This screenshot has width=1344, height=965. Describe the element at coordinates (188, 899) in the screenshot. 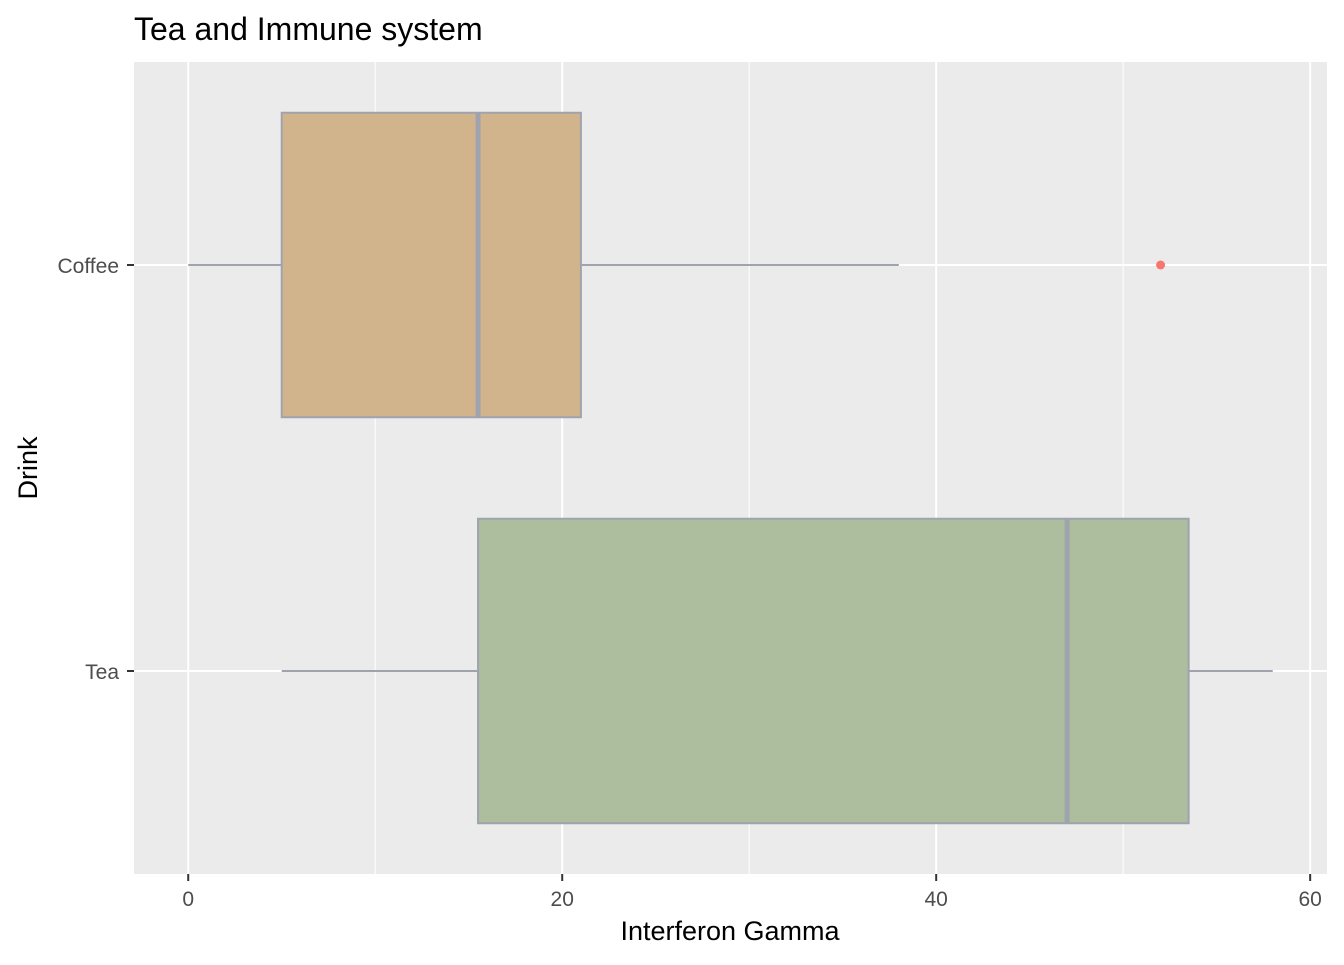

I see `x-tick-label: 0` at that location.